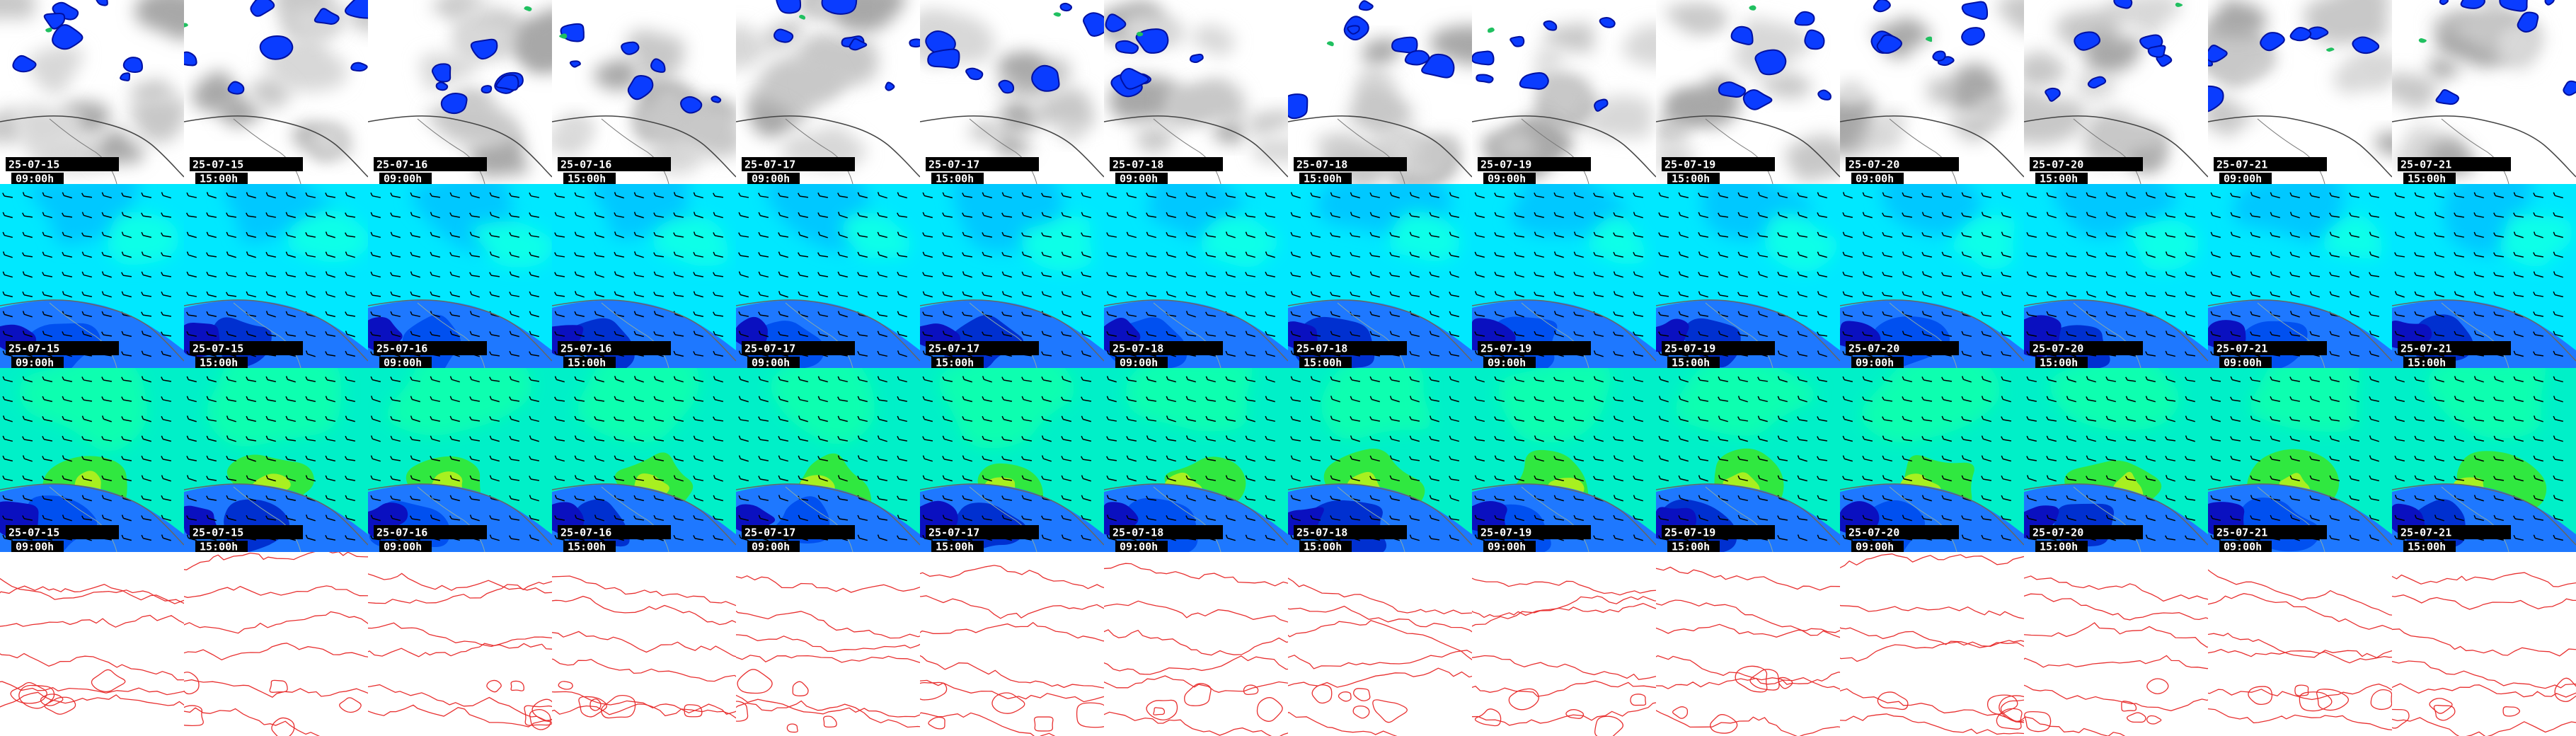 This screenshot has width=2576, height=736. What do you see at coordinates (774, 178) in the screenshot?
I see `label-box` at bounding box center [774, 178].